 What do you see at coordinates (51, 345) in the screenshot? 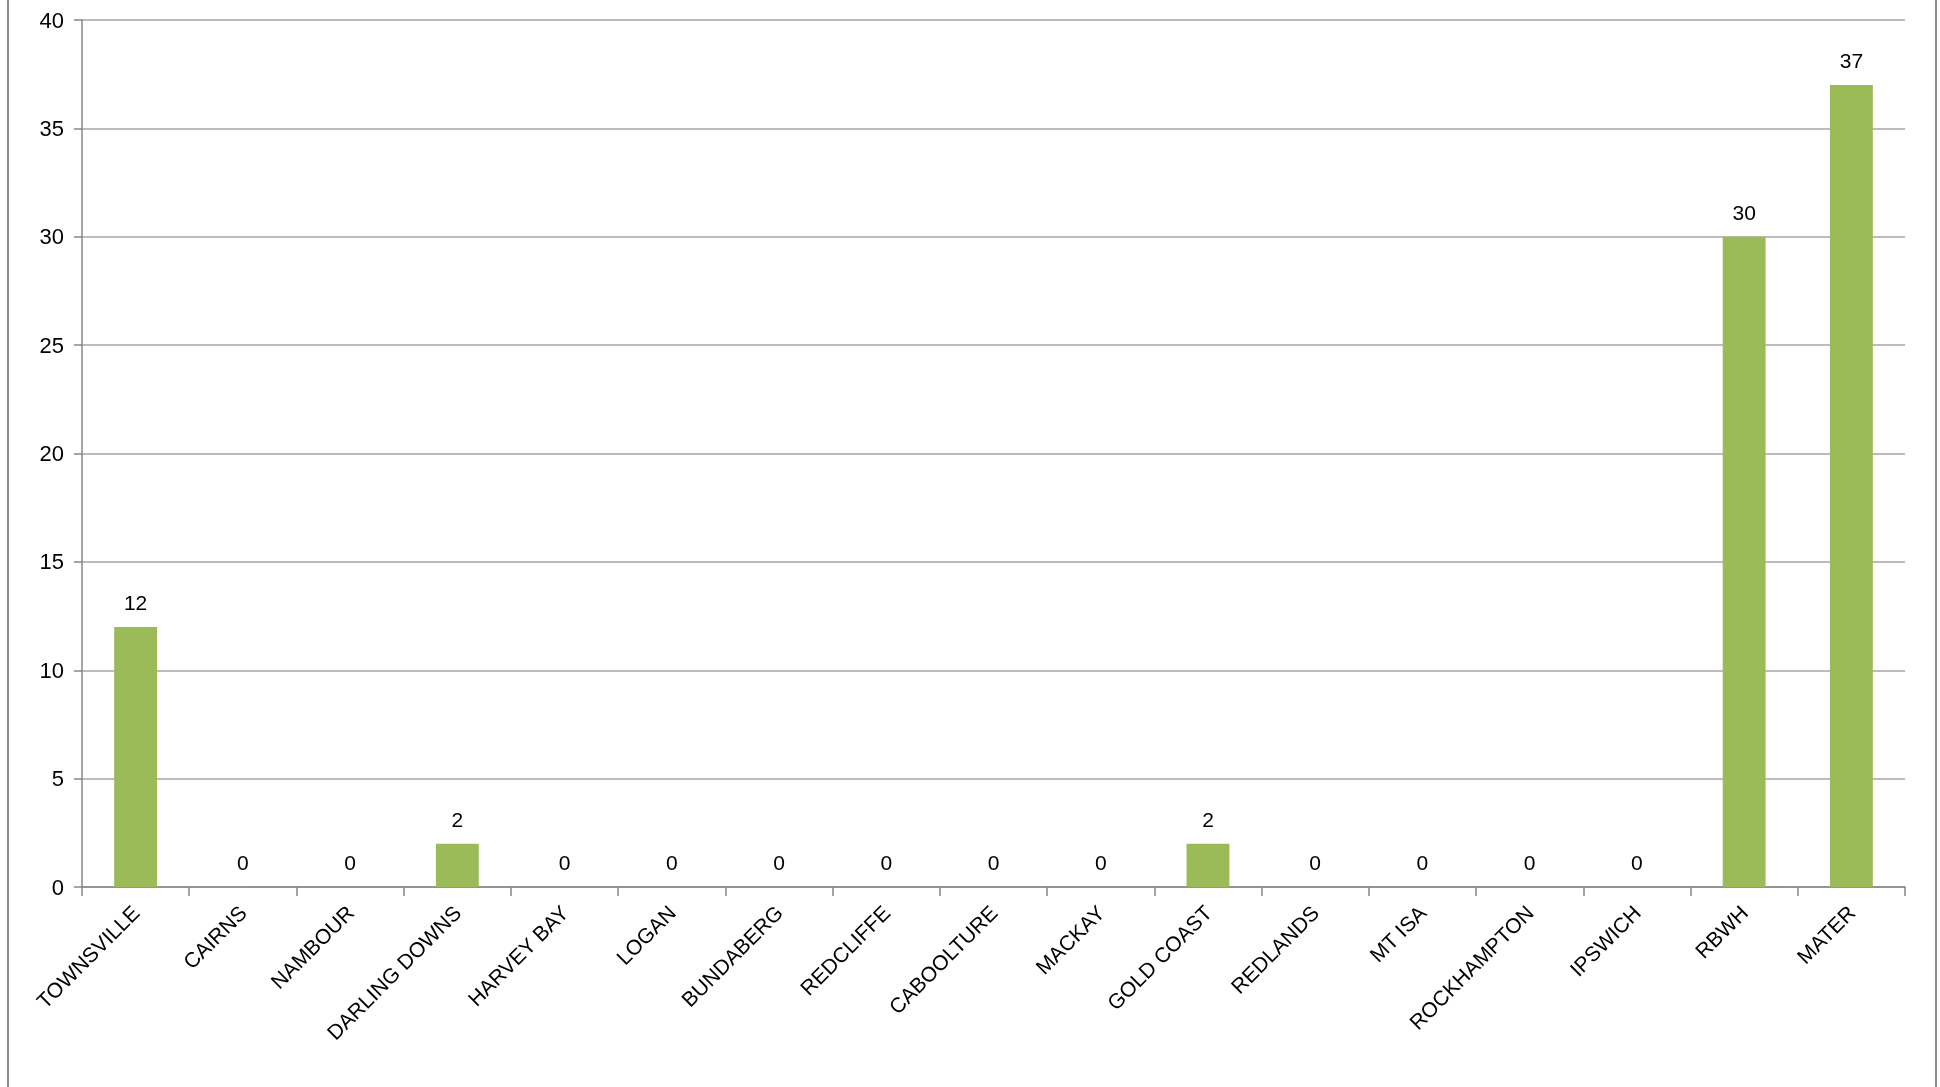
I see `y-tick-label: 25` at bounding box center [51, 345].